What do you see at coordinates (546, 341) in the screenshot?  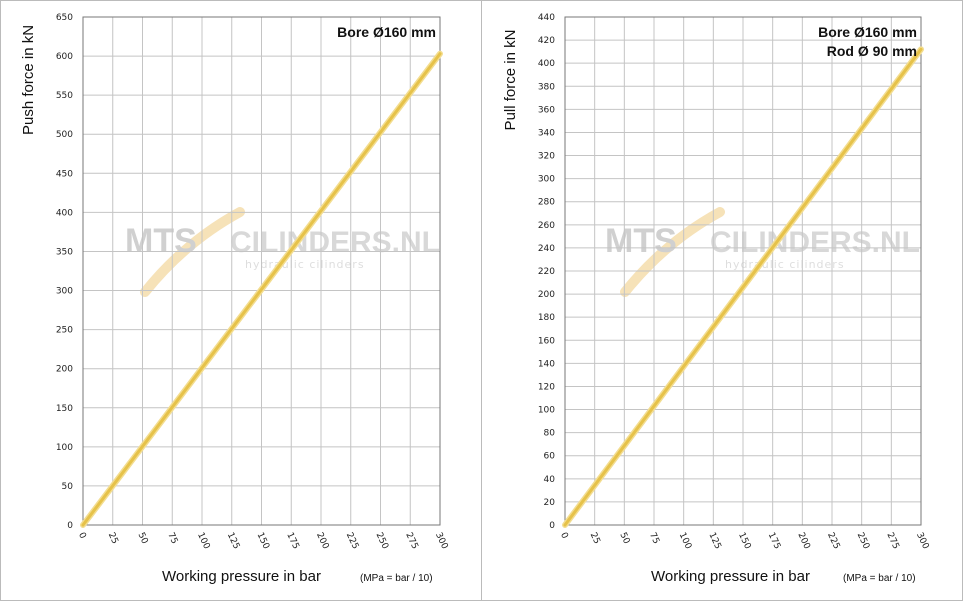 I see `y-tick-label: 160` at bounding box center [546, 341].